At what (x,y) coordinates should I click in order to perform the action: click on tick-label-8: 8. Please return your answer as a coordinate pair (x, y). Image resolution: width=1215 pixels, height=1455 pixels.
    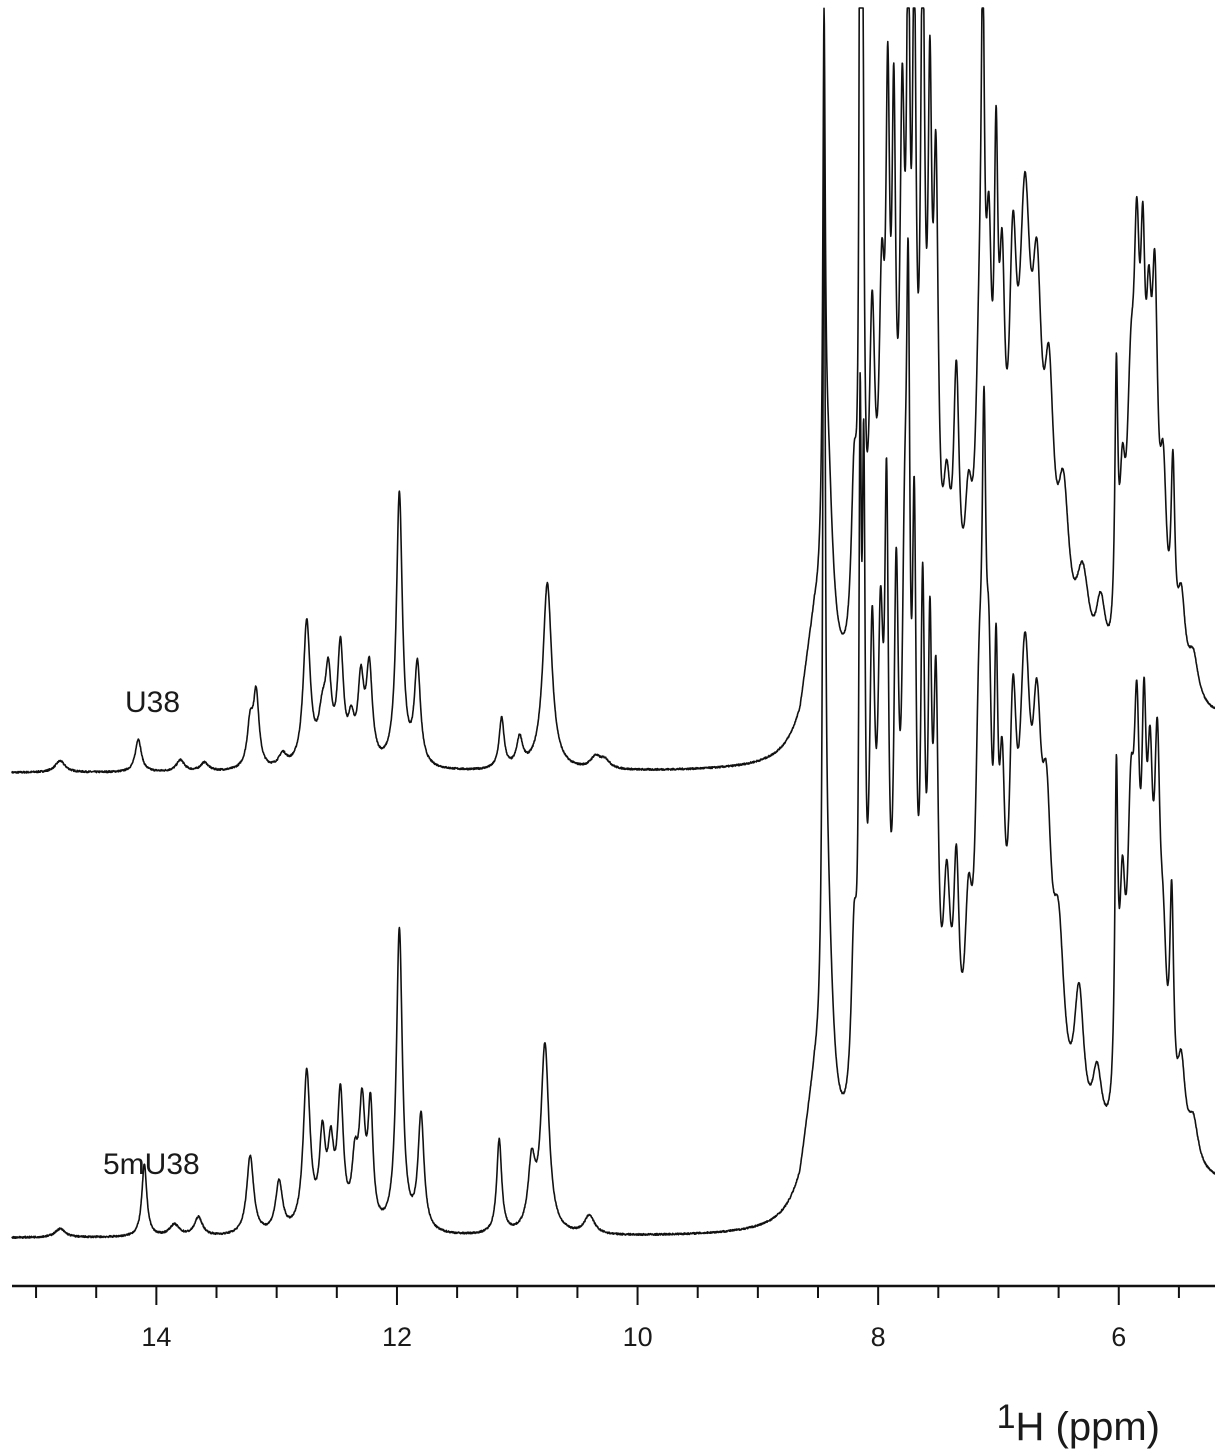
    Looking at the image, I should click on (878, 1337).